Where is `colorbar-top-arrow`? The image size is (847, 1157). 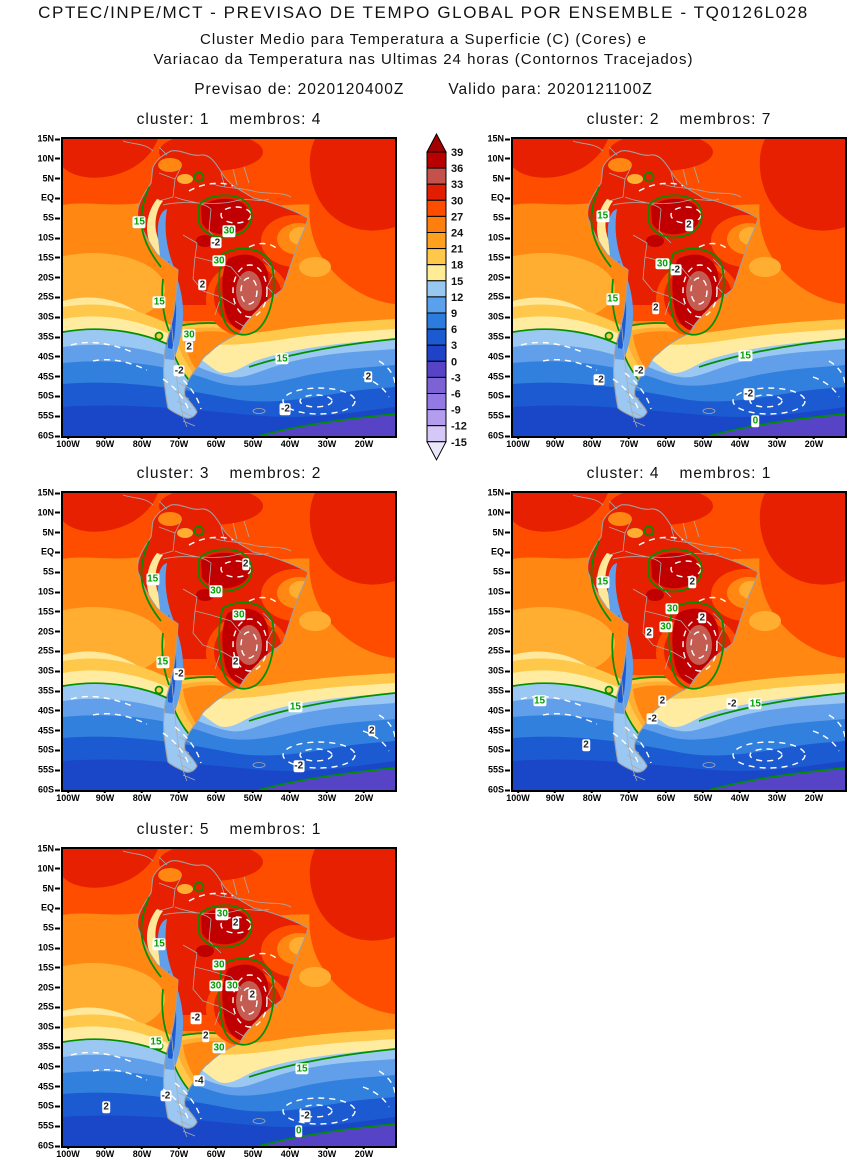 colorbar-top-arrow is located at coordinates (436, 142).